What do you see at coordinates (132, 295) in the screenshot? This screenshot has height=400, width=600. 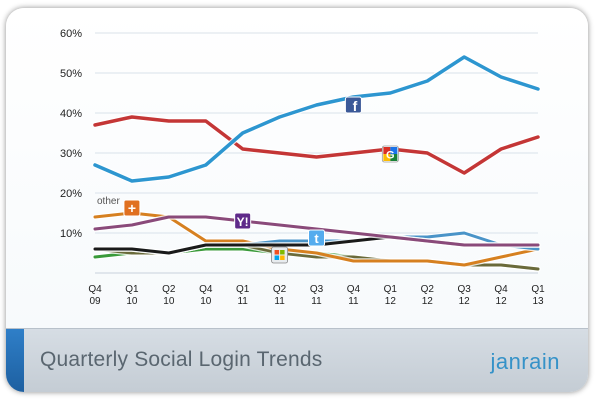 I see `x-tick-label: Q1 10` at bounding box center [132, 295].